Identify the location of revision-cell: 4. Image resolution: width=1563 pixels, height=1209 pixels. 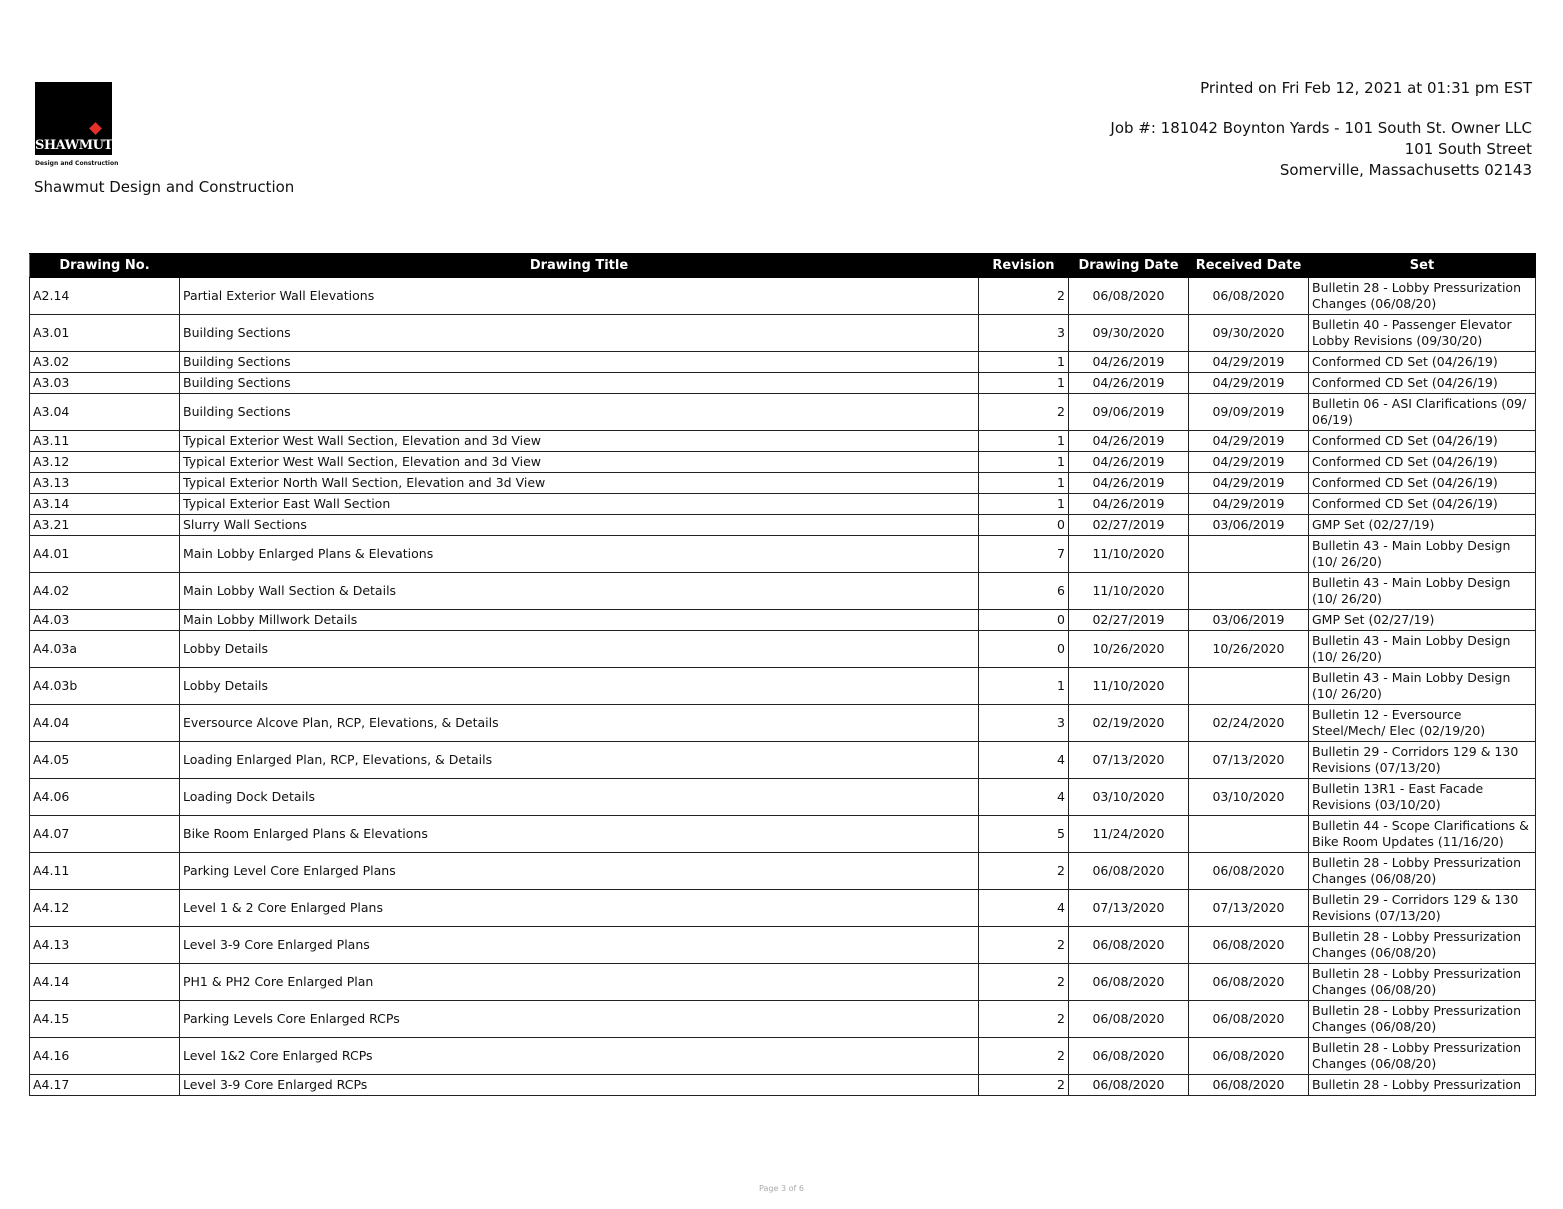
(1023, 760).